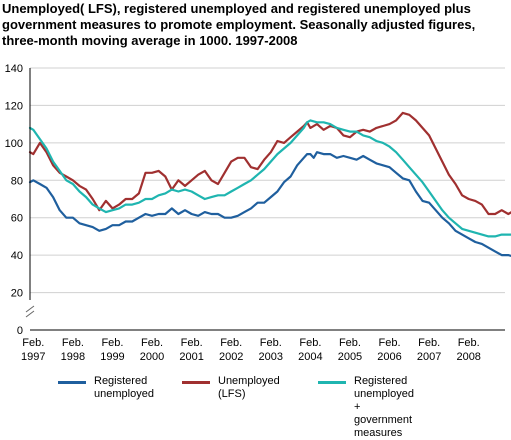 The height and width of the screenshot is (440, 511). What do you see at coordinates (389, 357) in the screenshot?
I see `x-tick-label-year: 2006` at bounding box center [389, 357].